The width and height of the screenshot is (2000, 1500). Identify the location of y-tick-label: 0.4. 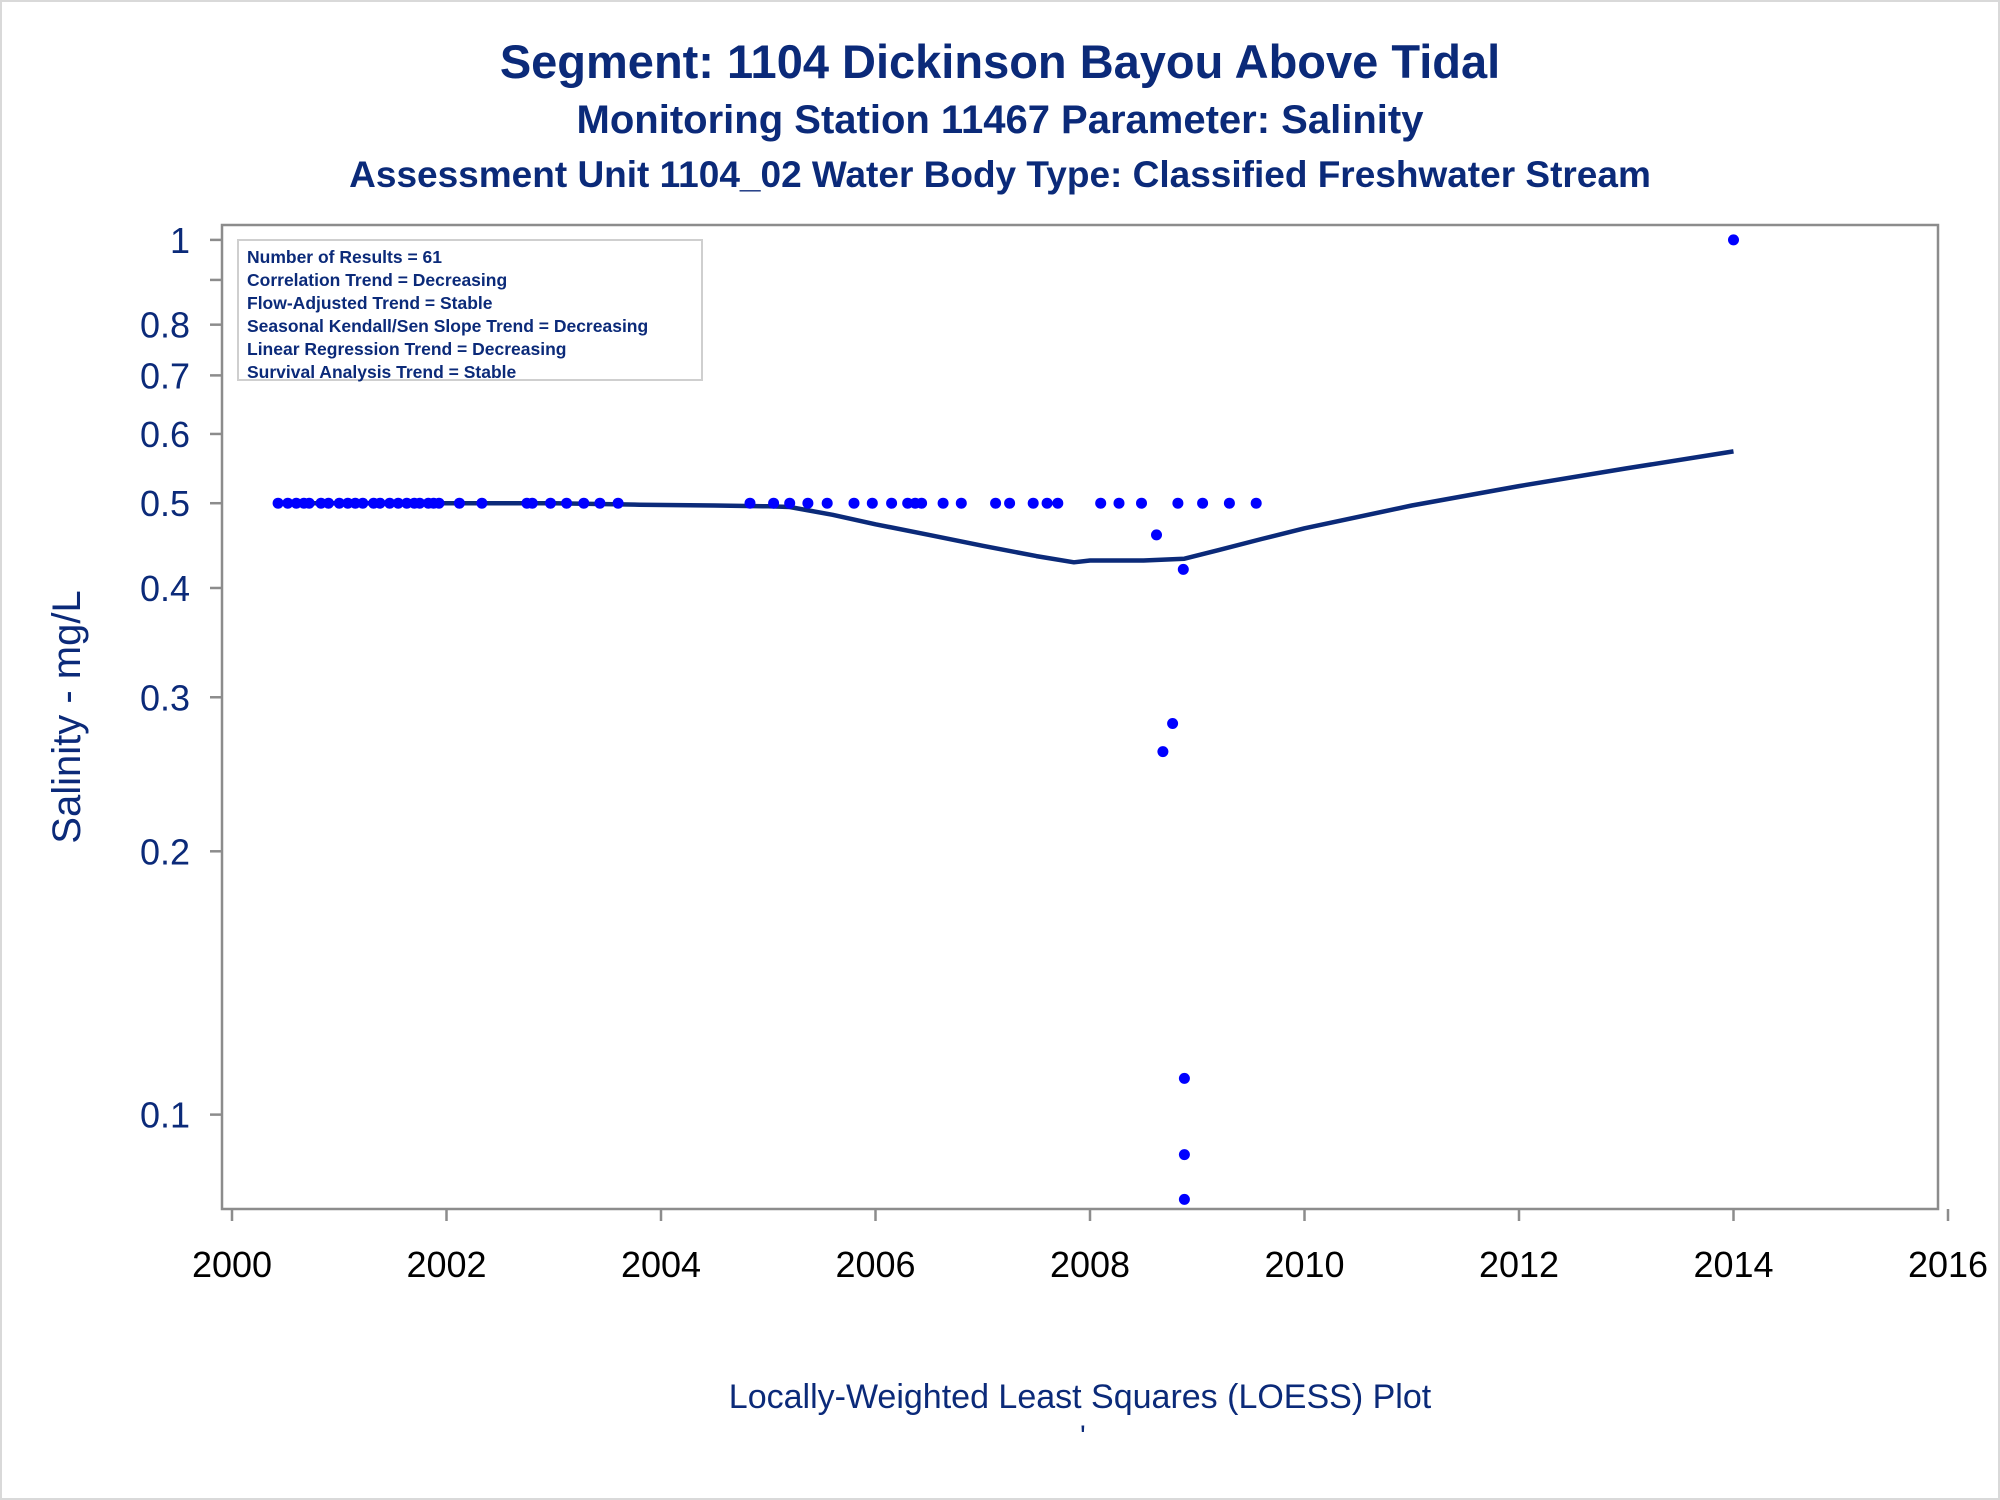
(165, 588).